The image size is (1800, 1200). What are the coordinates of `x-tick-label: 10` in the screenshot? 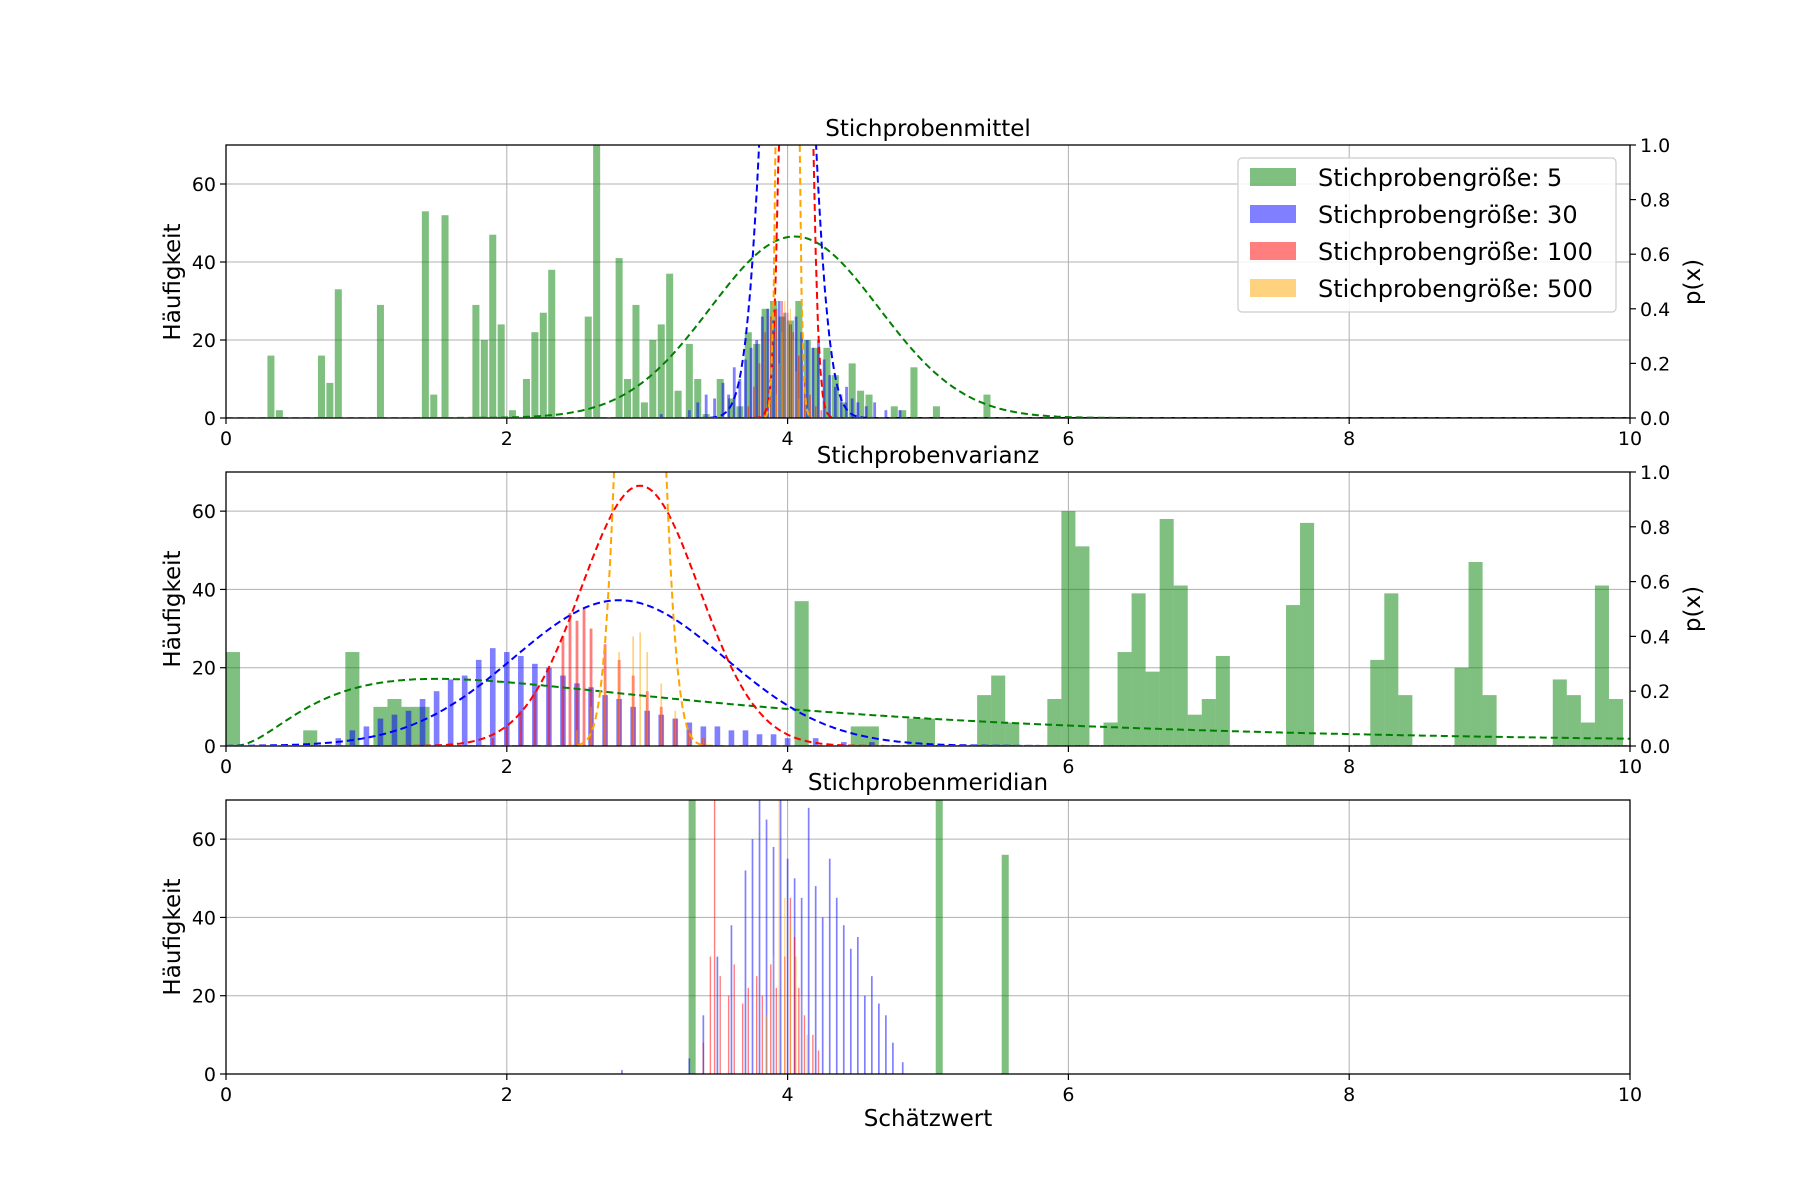 It's located at (1630, 1095).